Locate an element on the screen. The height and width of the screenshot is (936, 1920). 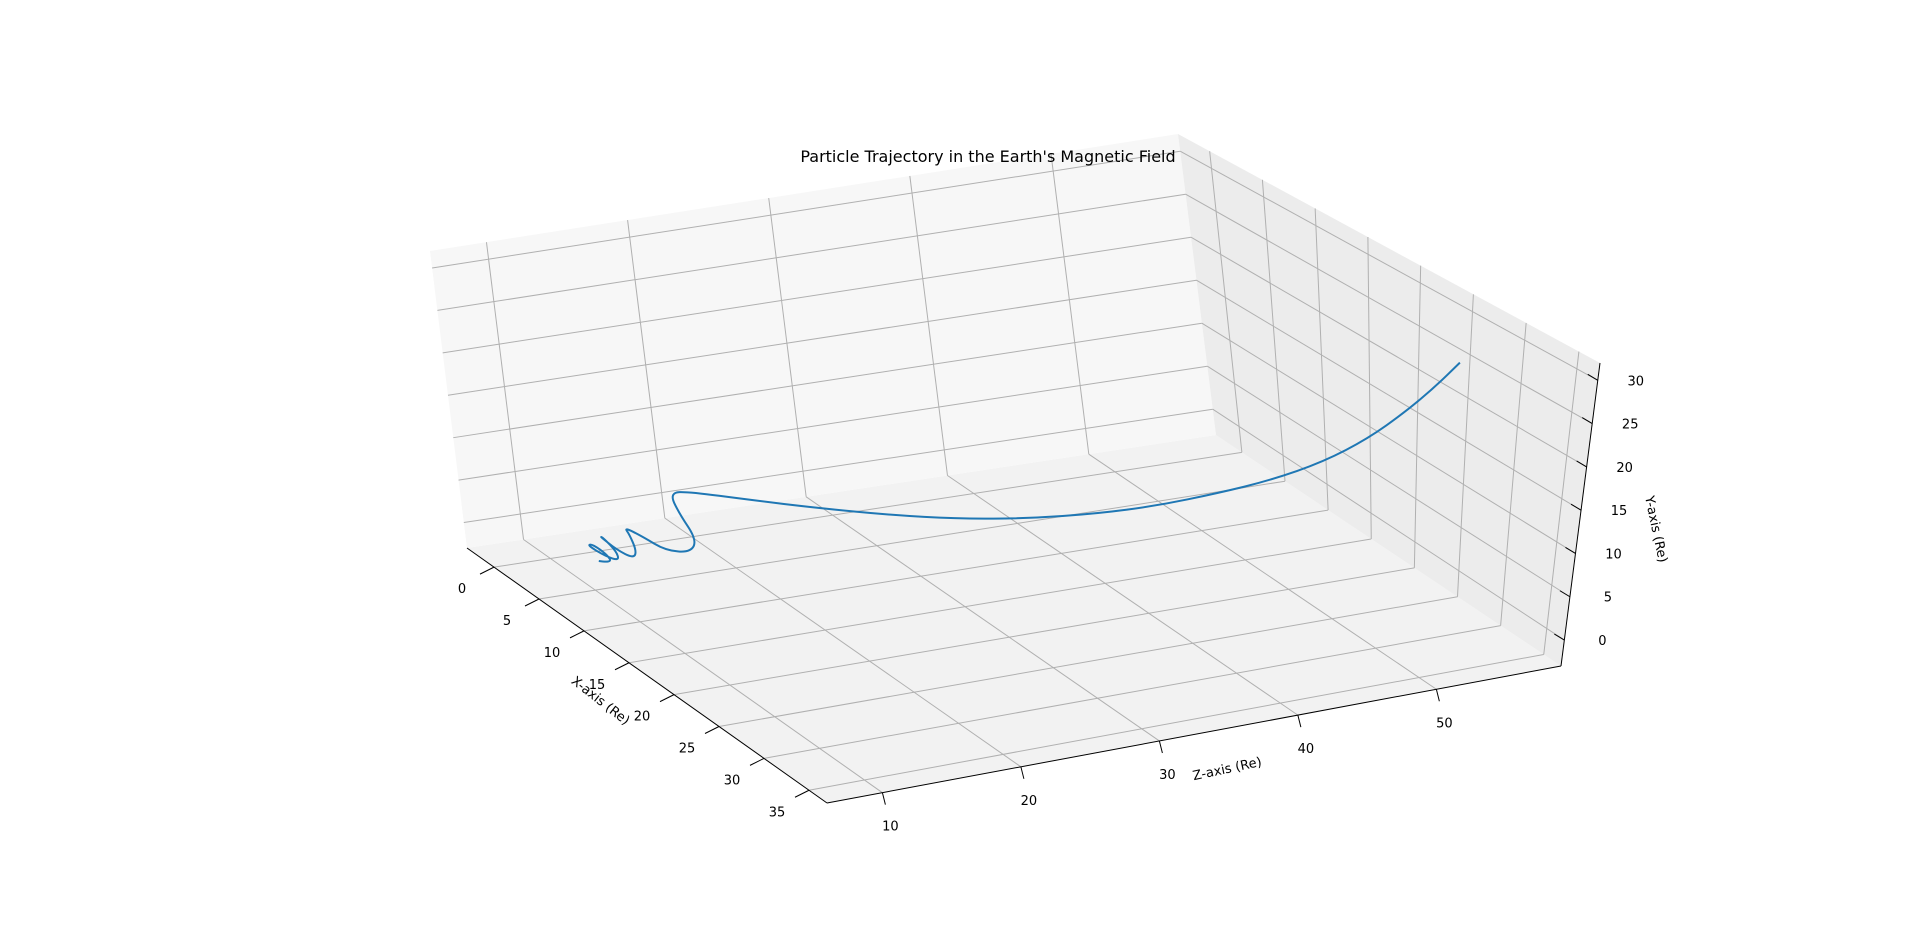
trajectory-line is located at coordinates (1024, 462).